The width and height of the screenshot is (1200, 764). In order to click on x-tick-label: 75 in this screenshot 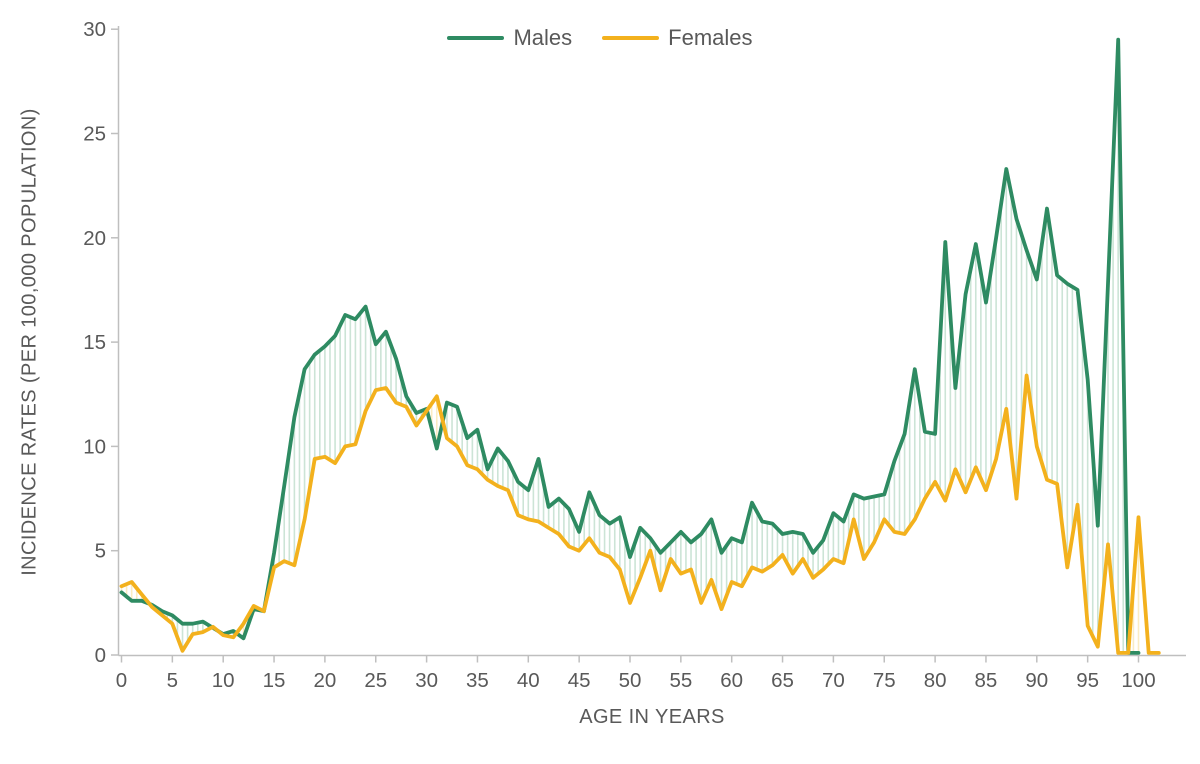, I will do `click(884, 680)`.